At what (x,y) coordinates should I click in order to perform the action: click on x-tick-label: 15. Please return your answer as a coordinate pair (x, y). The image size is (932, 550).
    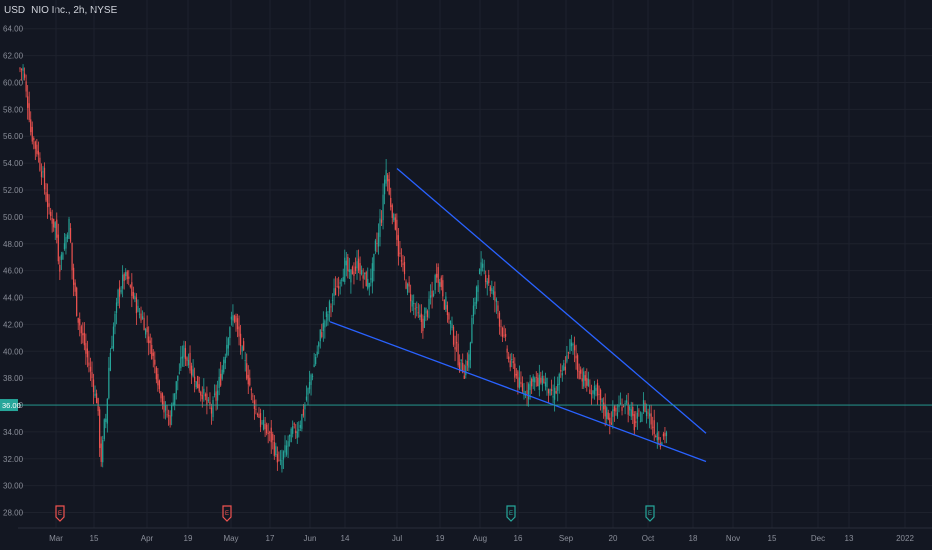
    Looking at the image, I should click on (772, 538).